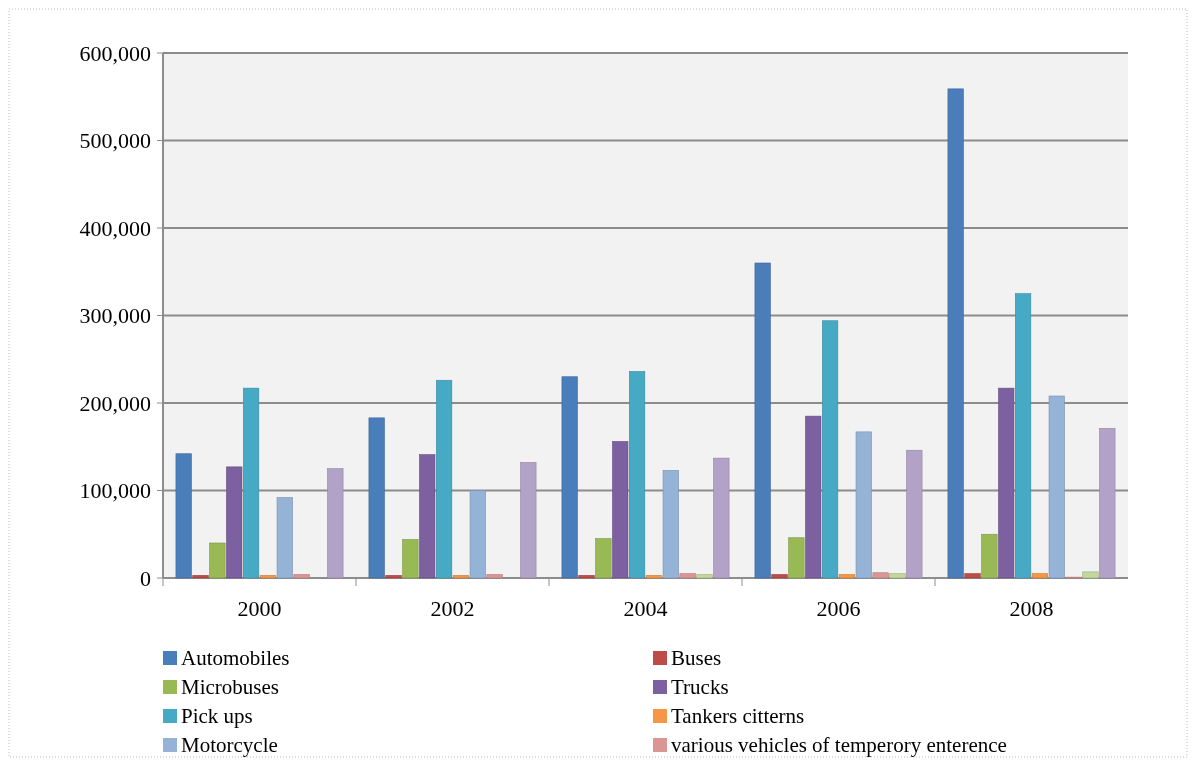 The height and width of the screenshot is (769, 1198). I want to click on legend-label: Automobiles, so click(235, 658).